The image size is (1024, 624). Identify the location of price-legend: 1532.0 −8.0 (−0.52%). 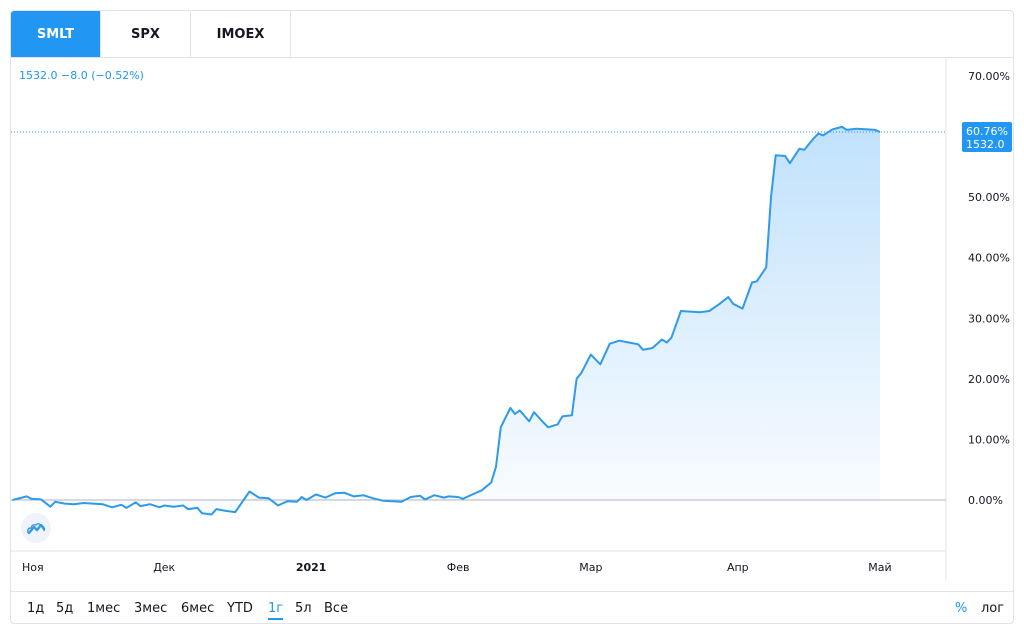
(81, 75).